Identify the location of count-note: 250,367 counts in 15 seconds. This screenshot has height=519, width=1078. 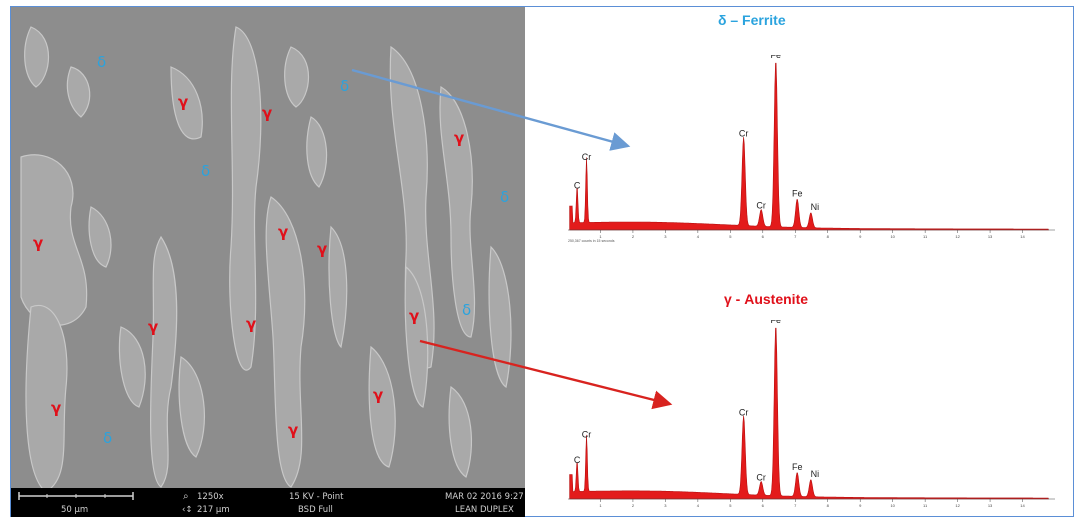
(591, 241).